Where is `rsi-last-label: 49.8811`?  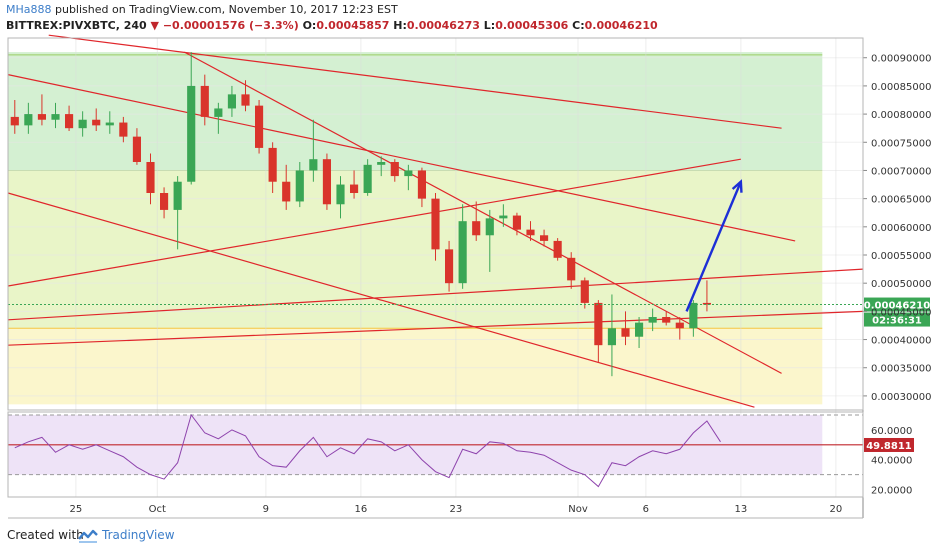 rsi-last-label: 49.8811 is located at coordinates (889, 446).